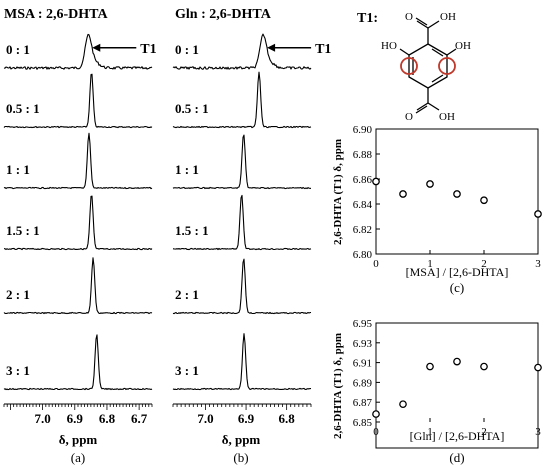 The width and height of the screenshot is (550, 468). What do you see at coordinates (409, 66) in the screenshot?
I see `t1-proton-marker-left` at bounding box center [409, 66].